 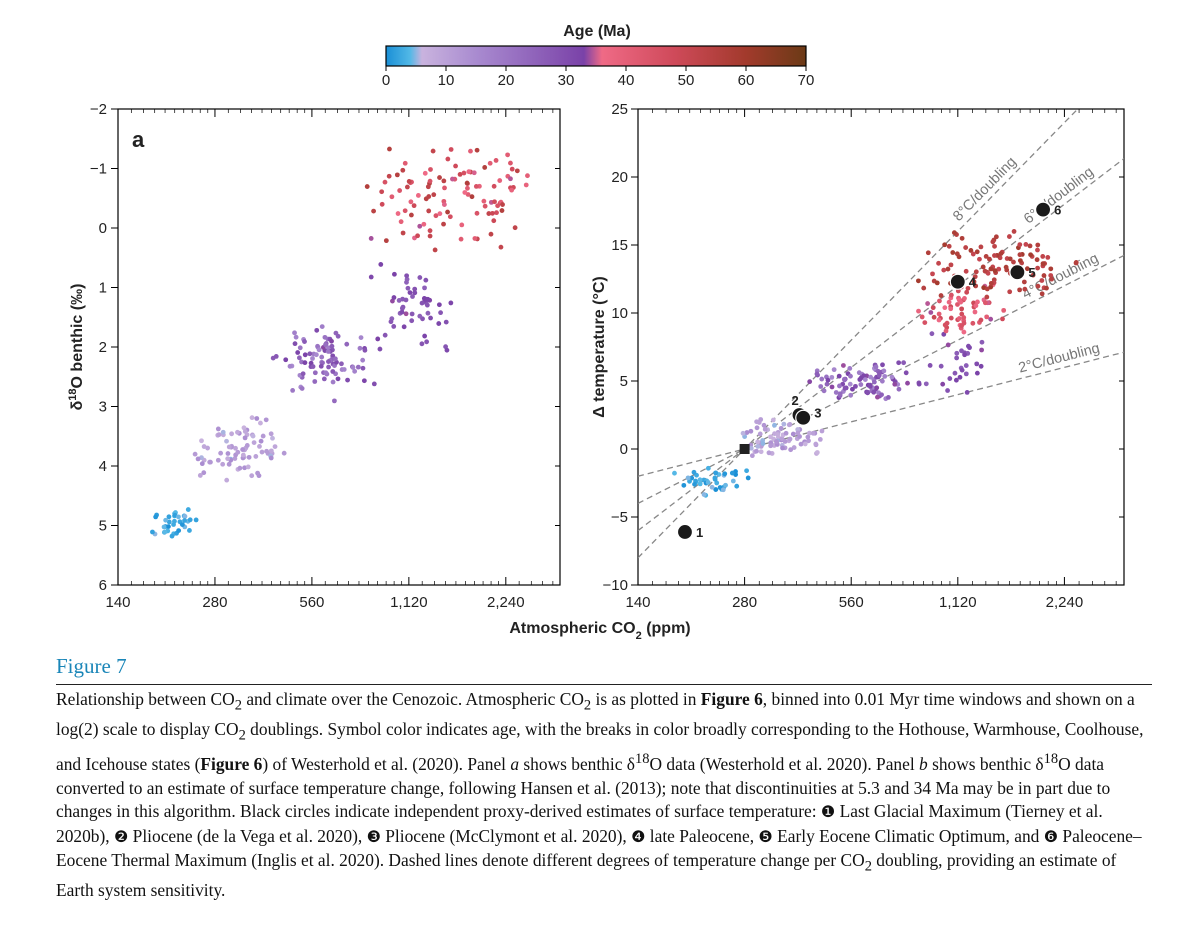 What do you see at coordinates (868, 866) in the screenshot?
I see `cap-sub: 2` at bounding box center [868, 866].